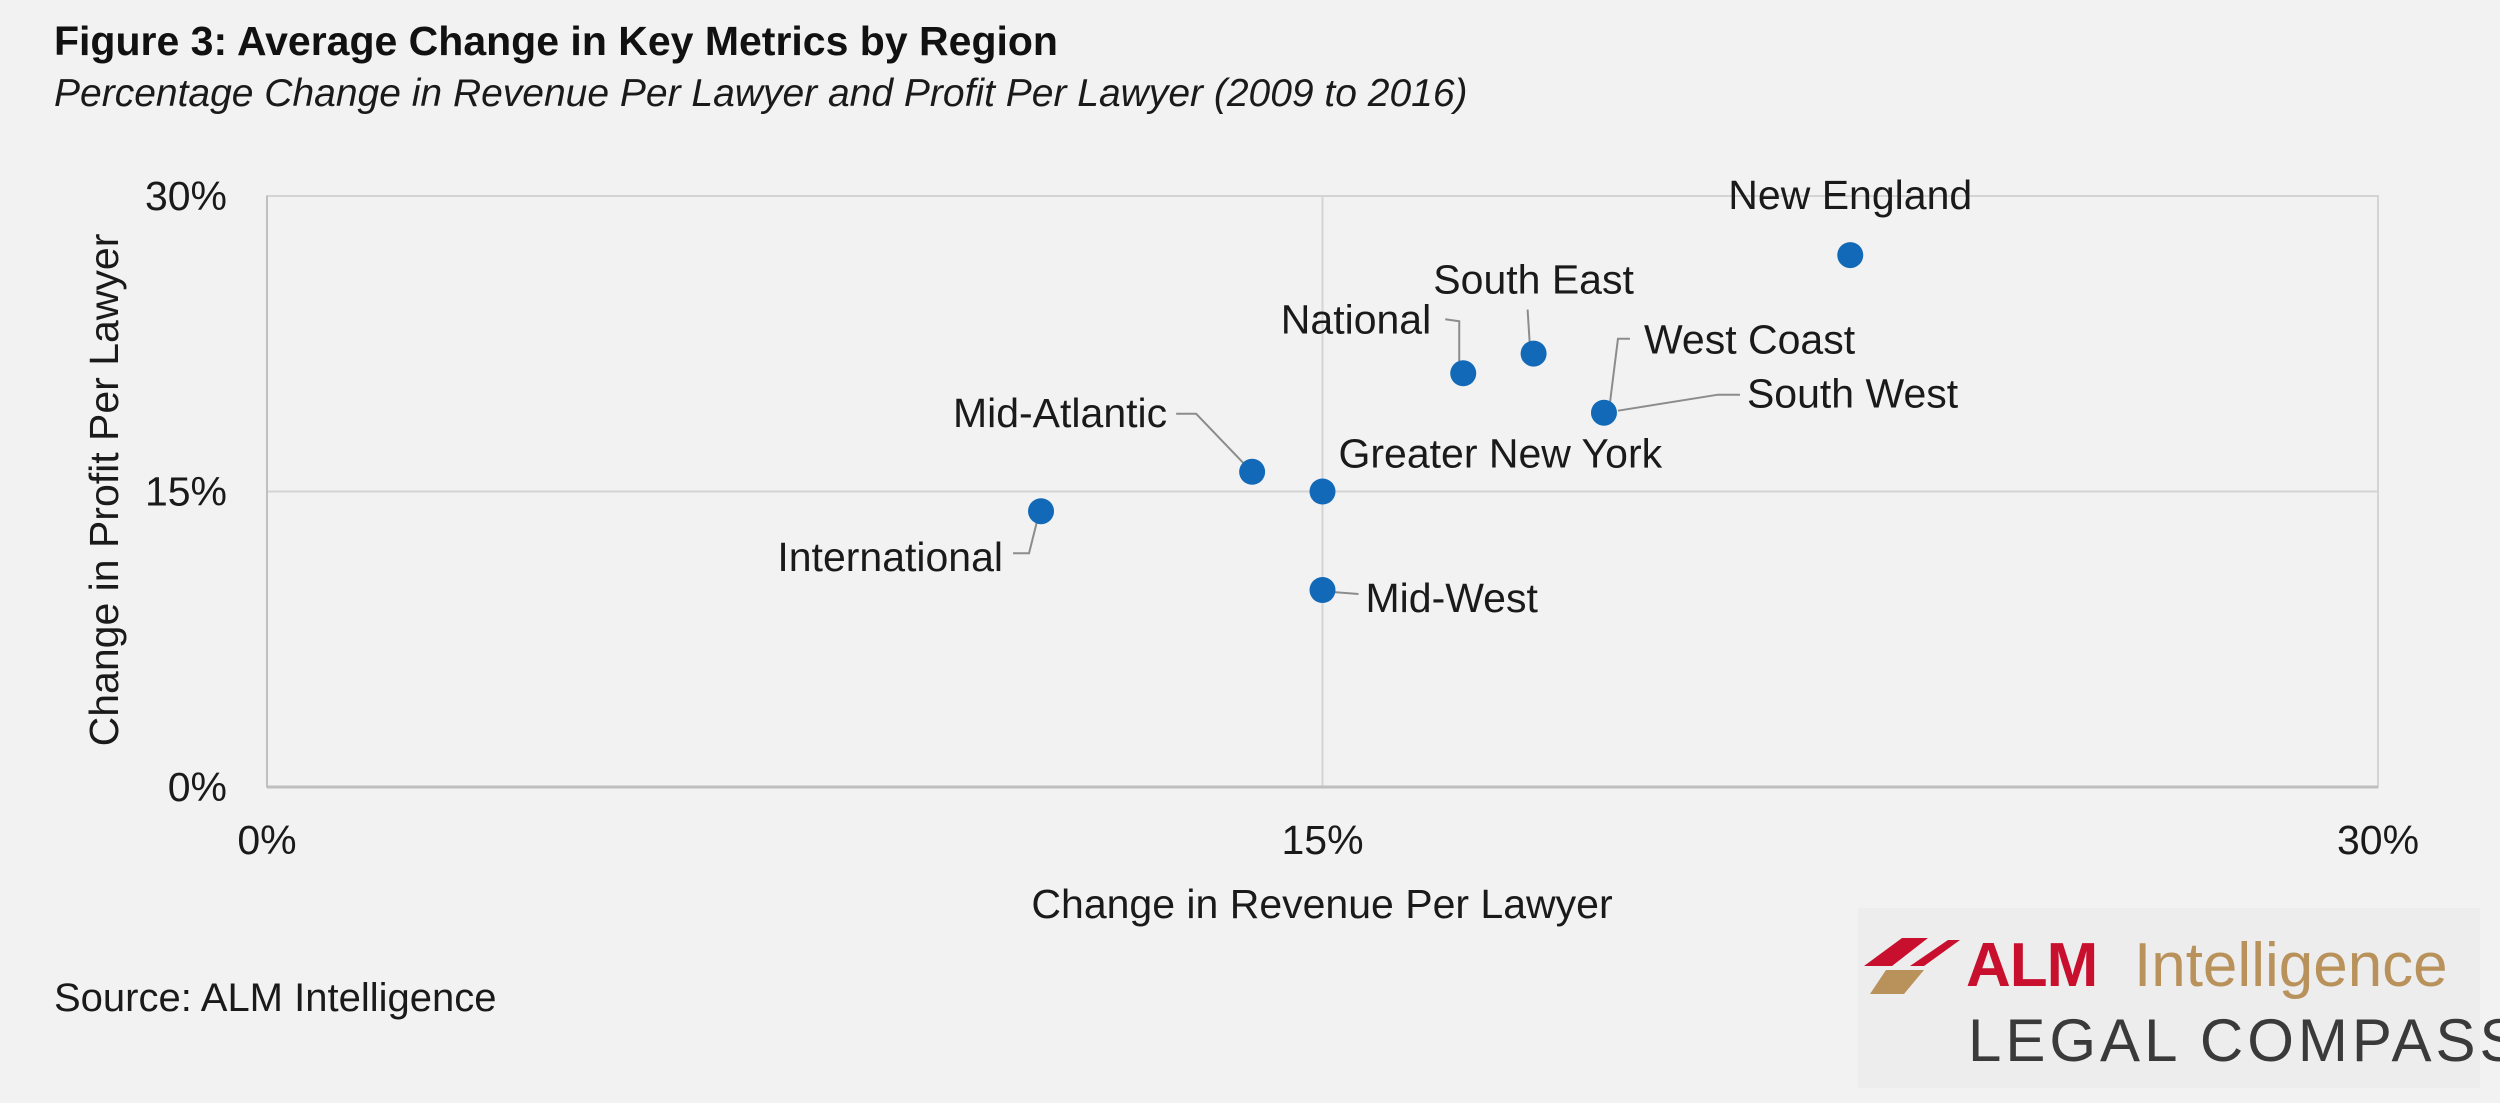  Describe the element at coordinates (2234, 1040) in the screenshot. I see `logo-tagline: LEGAL COMPASS` at that location.